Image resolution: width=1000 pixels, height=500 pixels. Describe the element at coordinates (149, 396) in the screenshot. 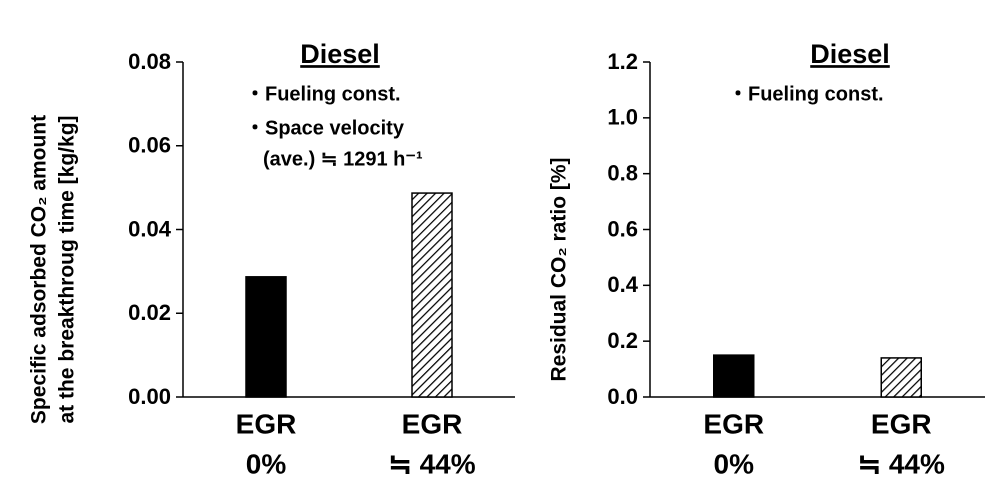

I see `y-tick-label: 0.00` at that location.